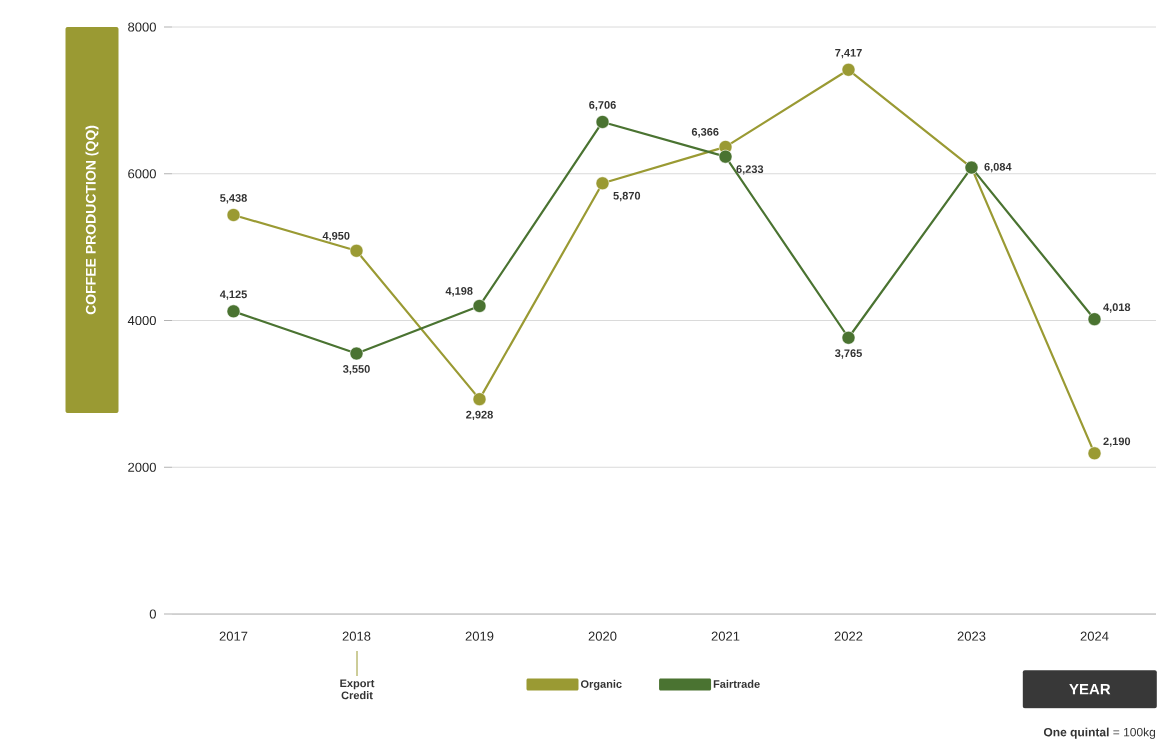  What do you see at coordinates (1090, 689) in the screenshot?
I see `x-axis-title: YEAR` at bounding box center [1090, 689].